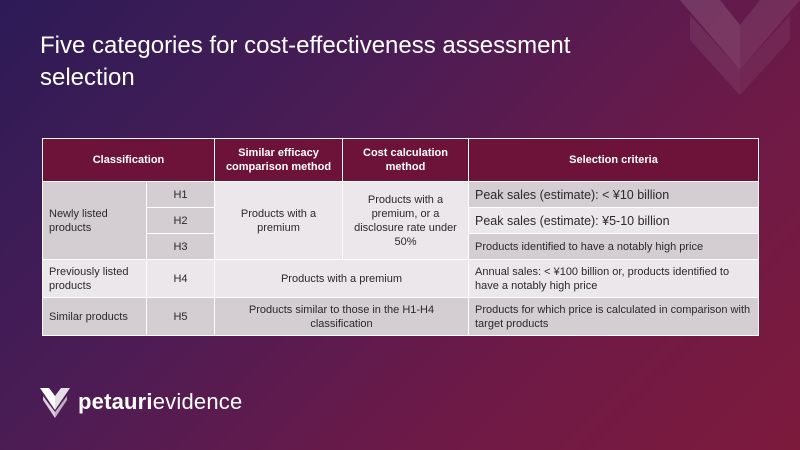  I want to click on h4-method-cell: Products with a premium, so click(341, 278).